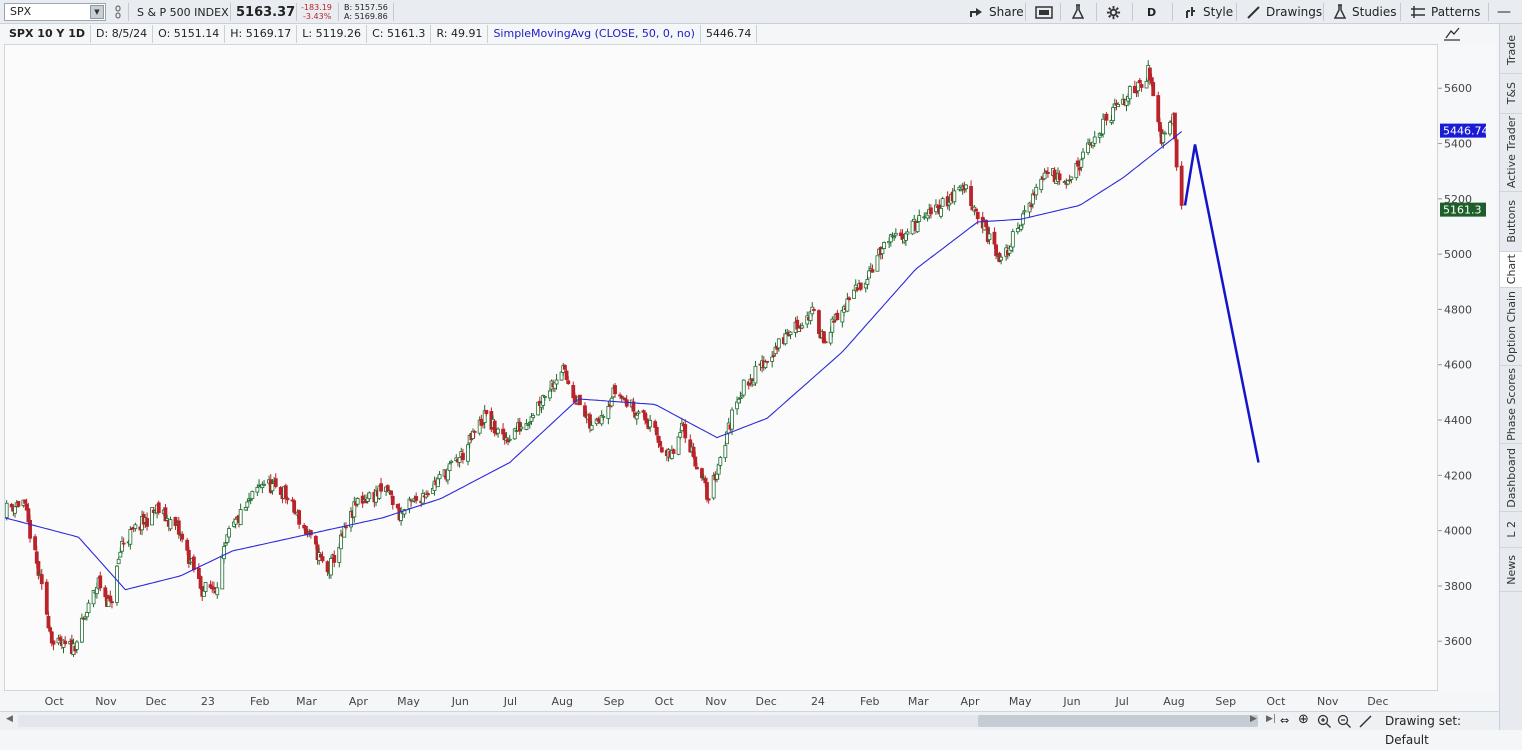 The width and height of the screenshot is (1522, 750). I want to click on style-icon, so click(1190, 12).